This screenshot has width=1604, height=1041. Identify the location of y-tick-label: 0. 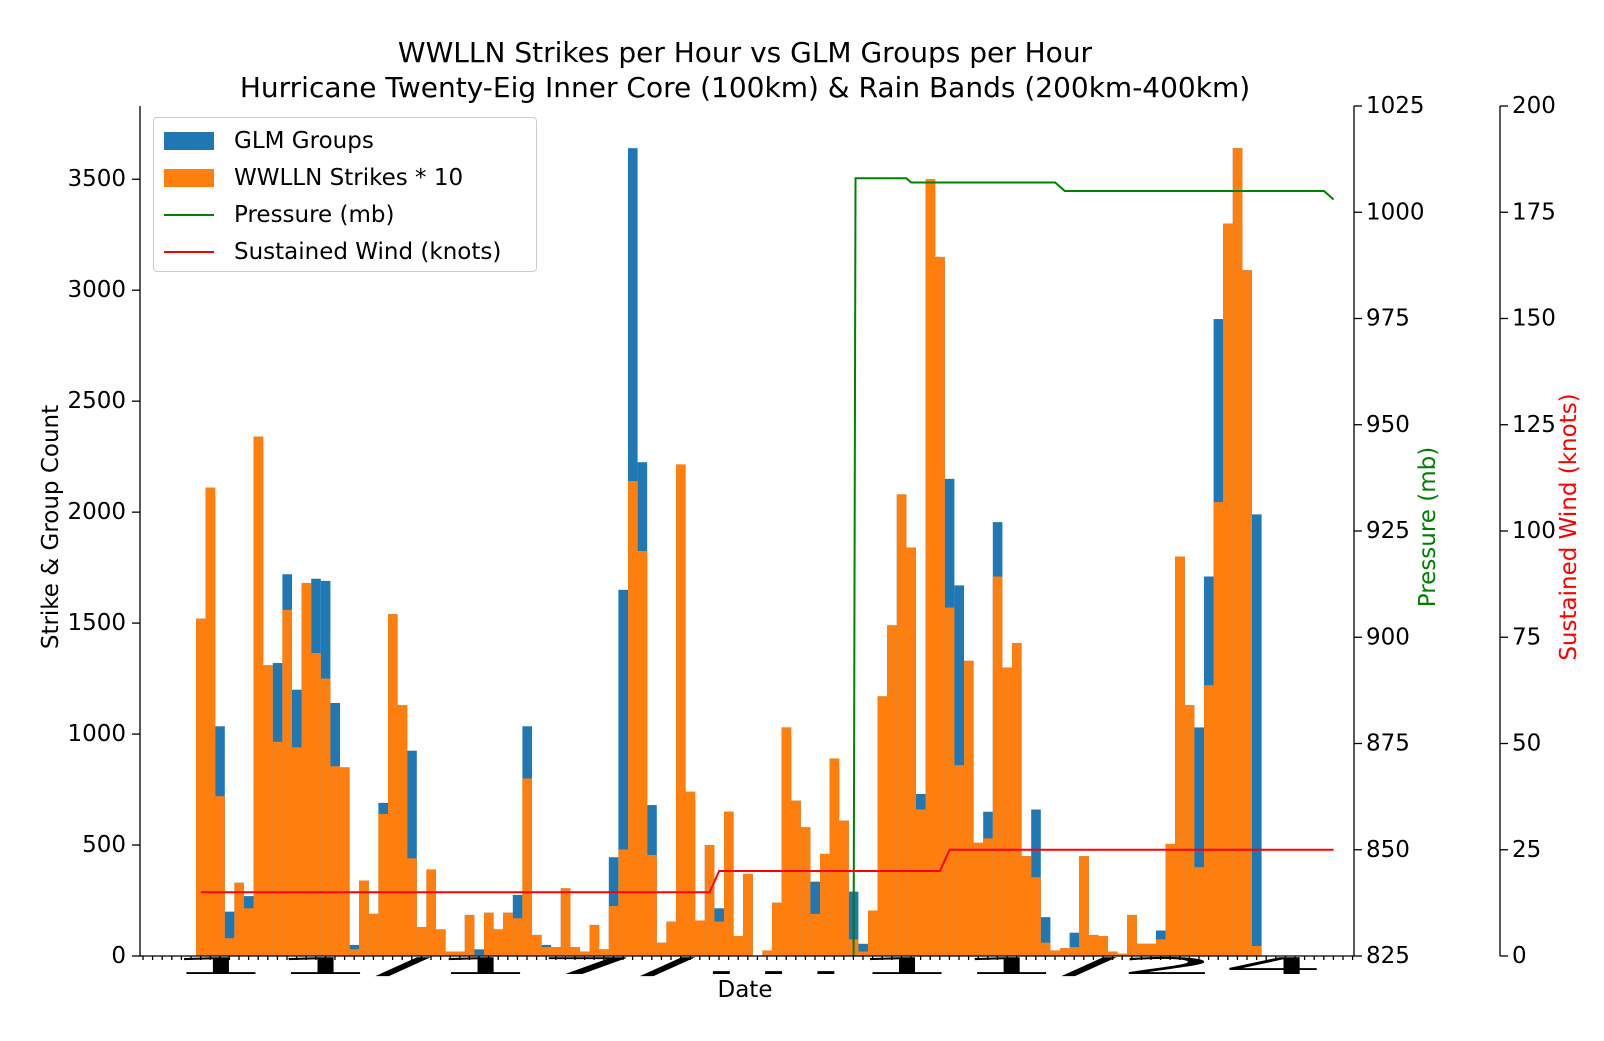
(118, 956).